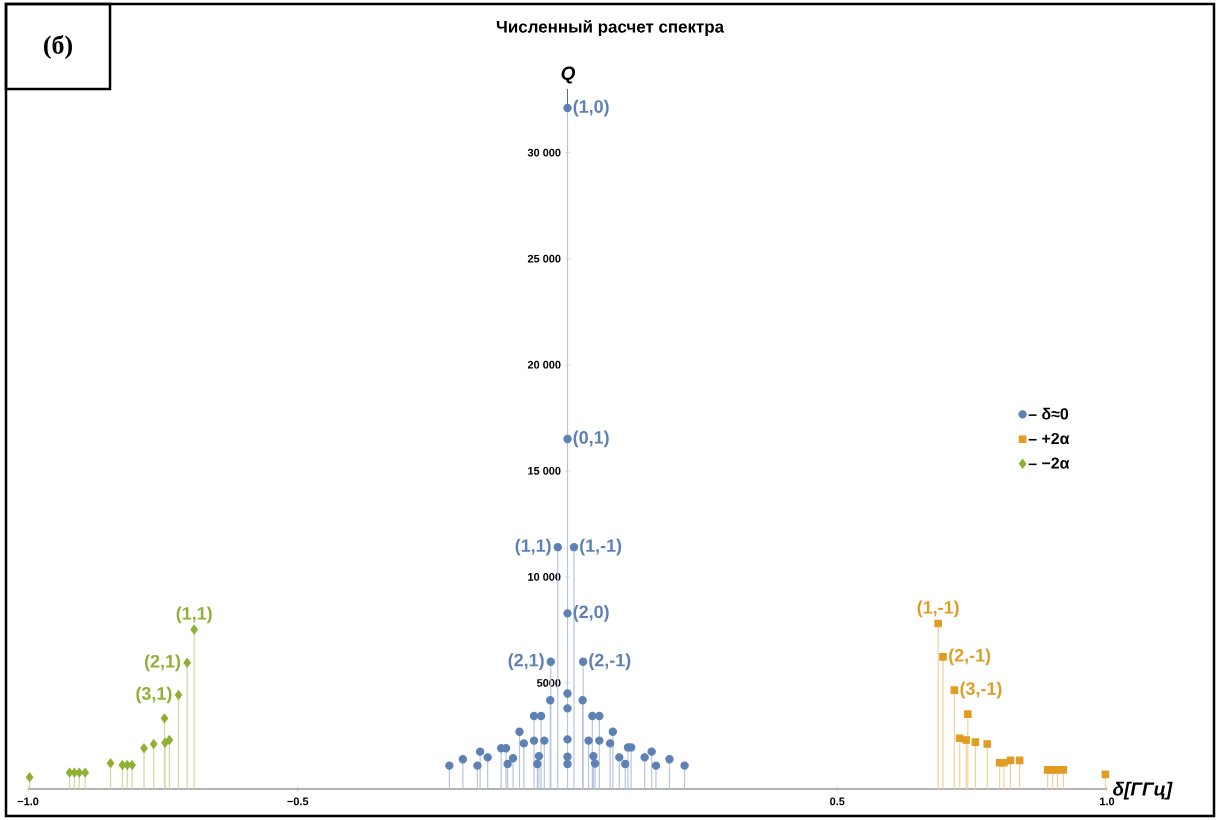  What do you see at coordinates (1107, 801) in the screenshot?
I see `x-tick-label: 1.0` at bounding box center [1107, 801].